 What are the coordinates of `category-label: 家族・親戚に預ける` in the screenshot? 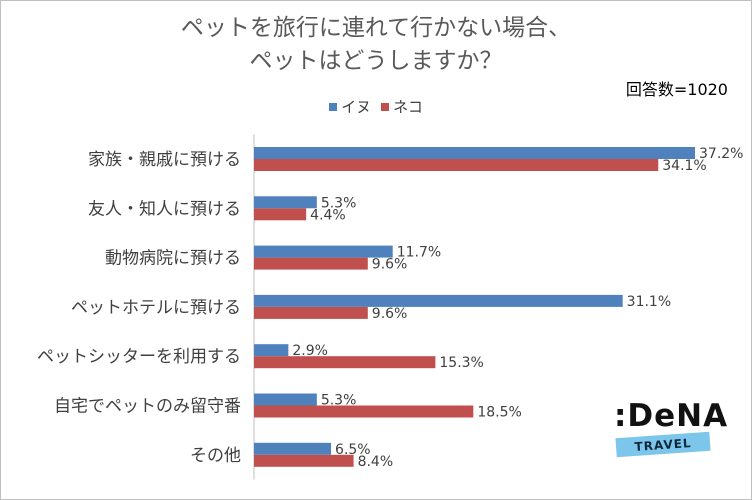 It's located at (164, 160).